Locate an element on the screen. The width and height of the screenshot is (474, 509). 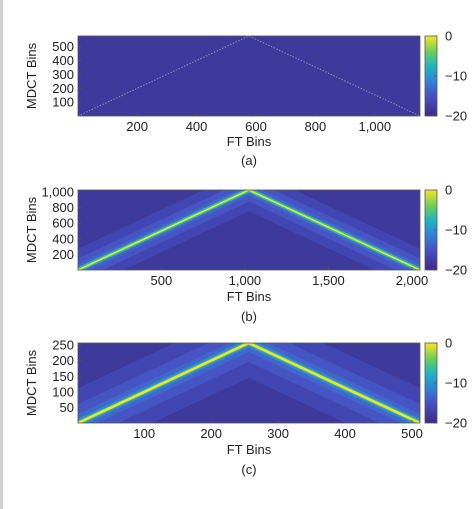
panel-label: (b) is located at coordinates (249, 316).